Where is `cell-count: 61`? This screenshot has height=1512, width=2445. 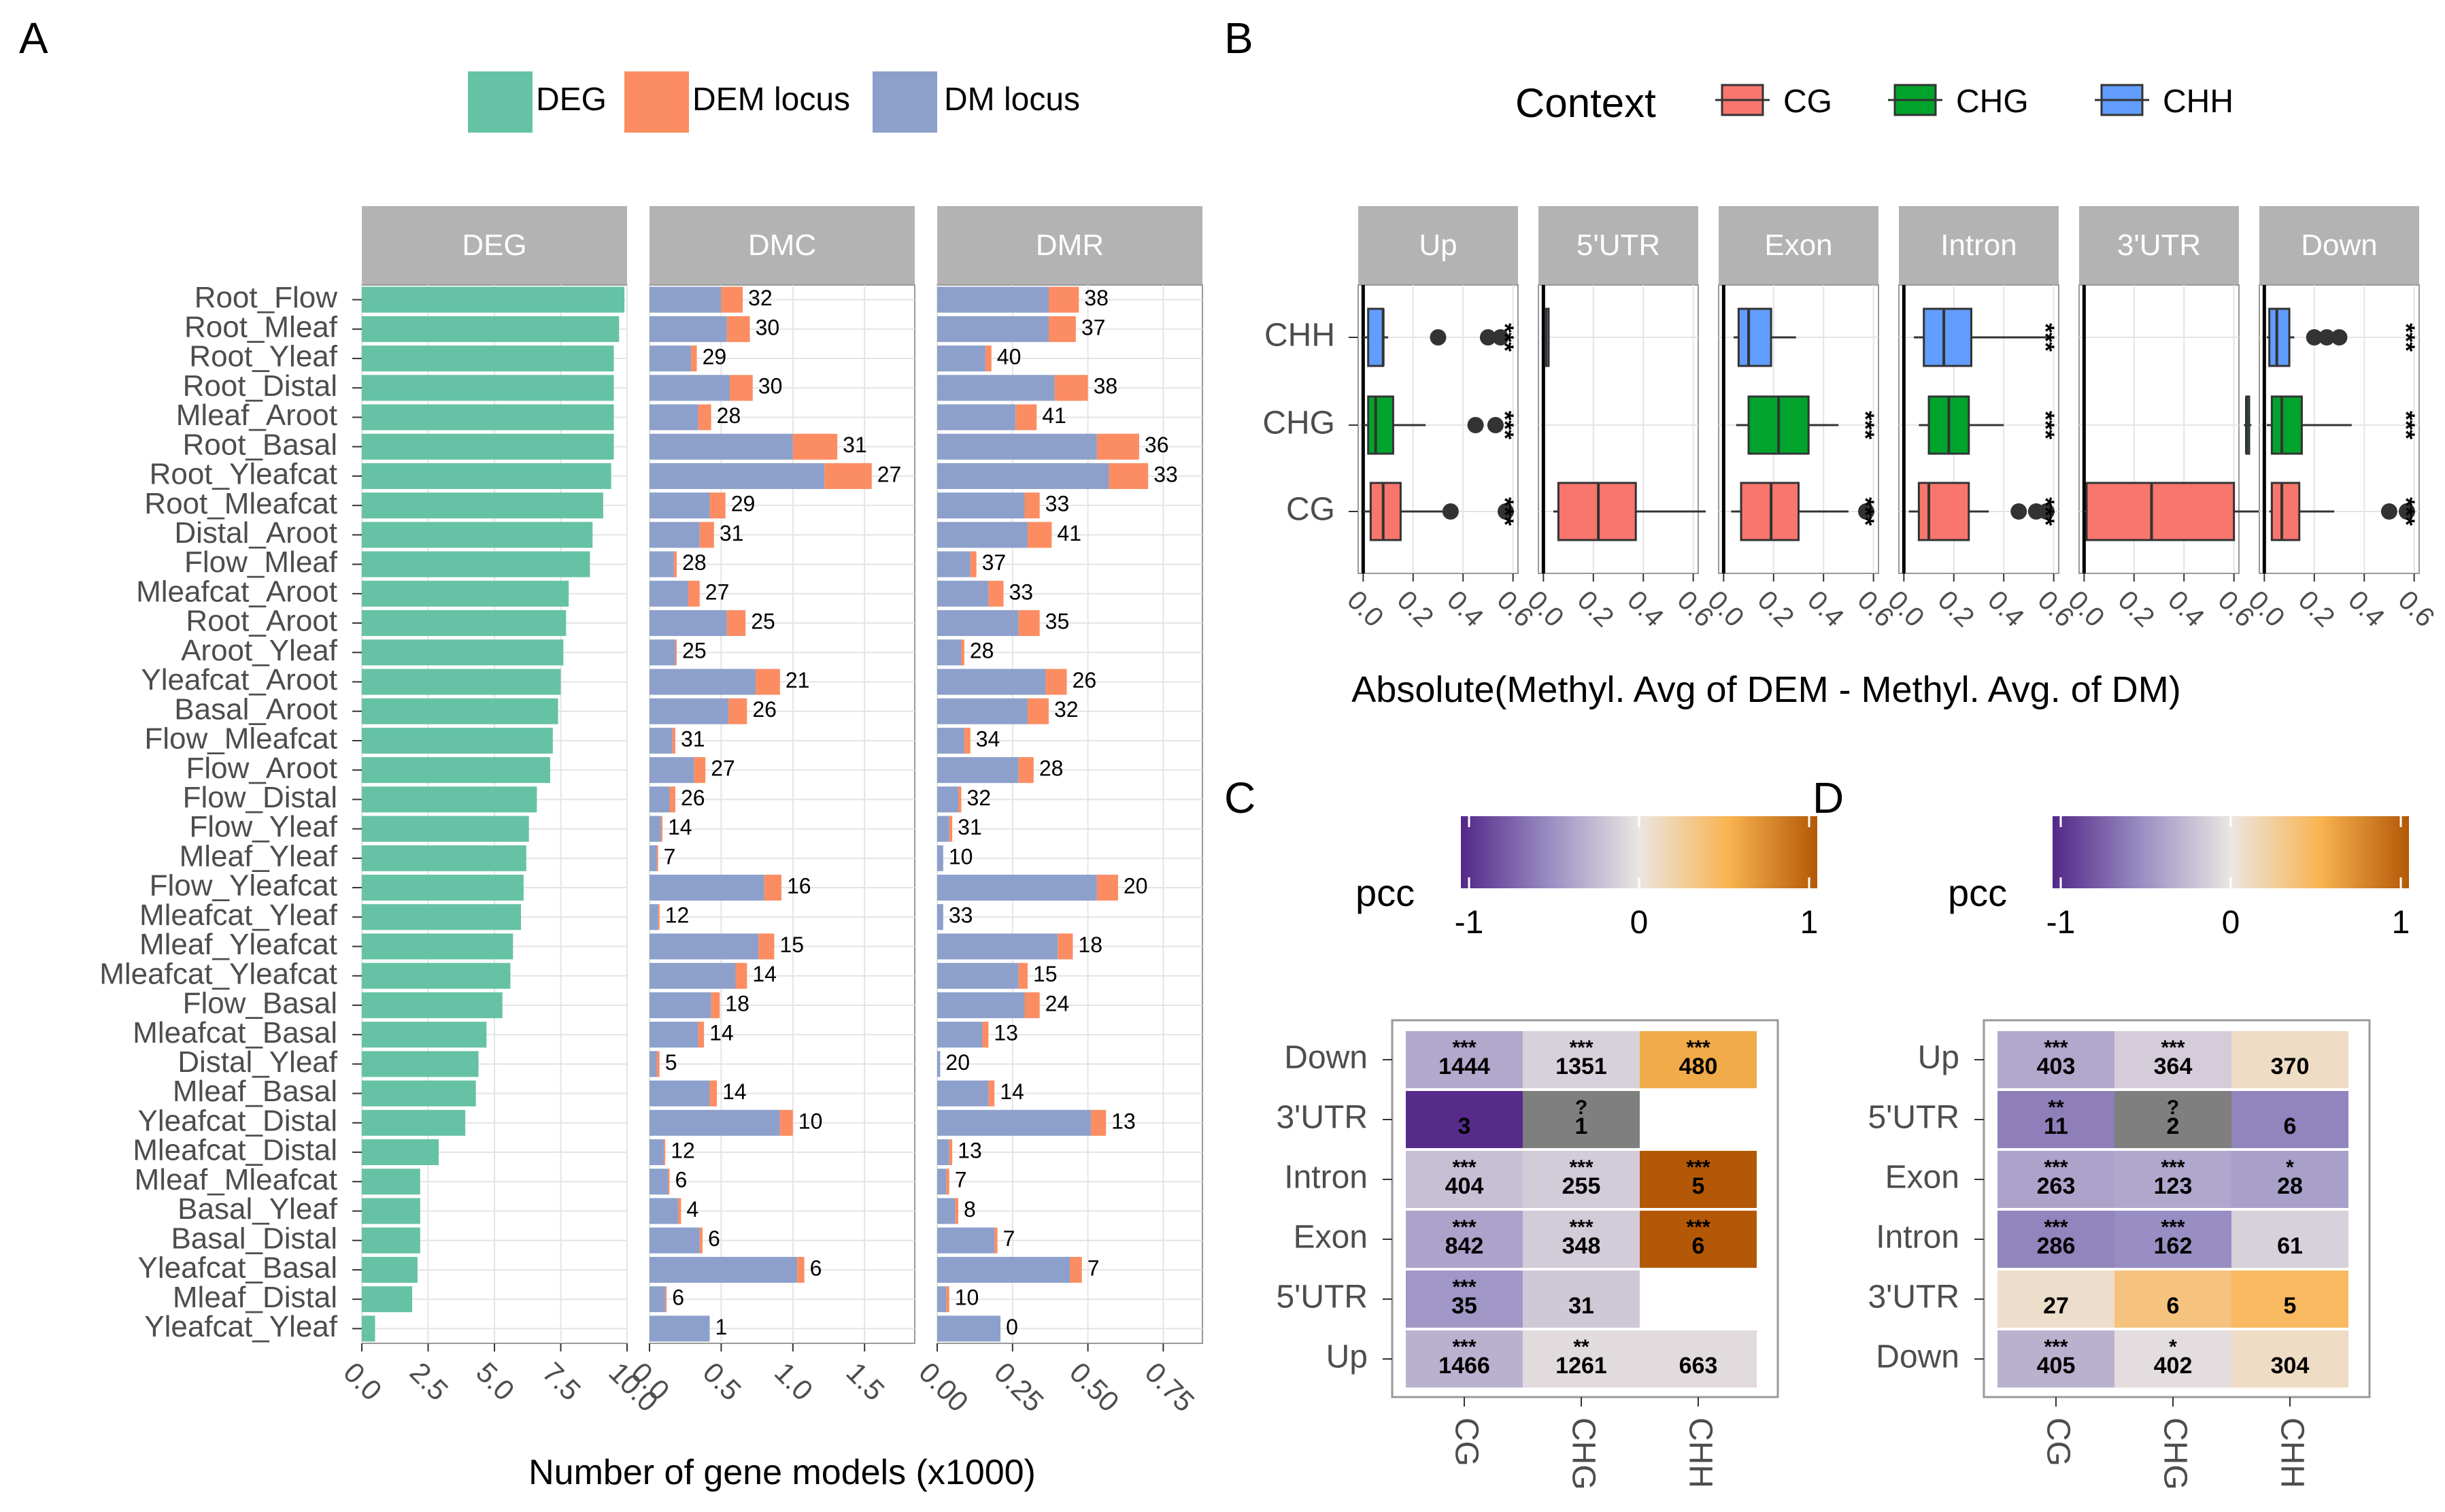
cell-count: 61 is located at coordinates (2290, 1246).